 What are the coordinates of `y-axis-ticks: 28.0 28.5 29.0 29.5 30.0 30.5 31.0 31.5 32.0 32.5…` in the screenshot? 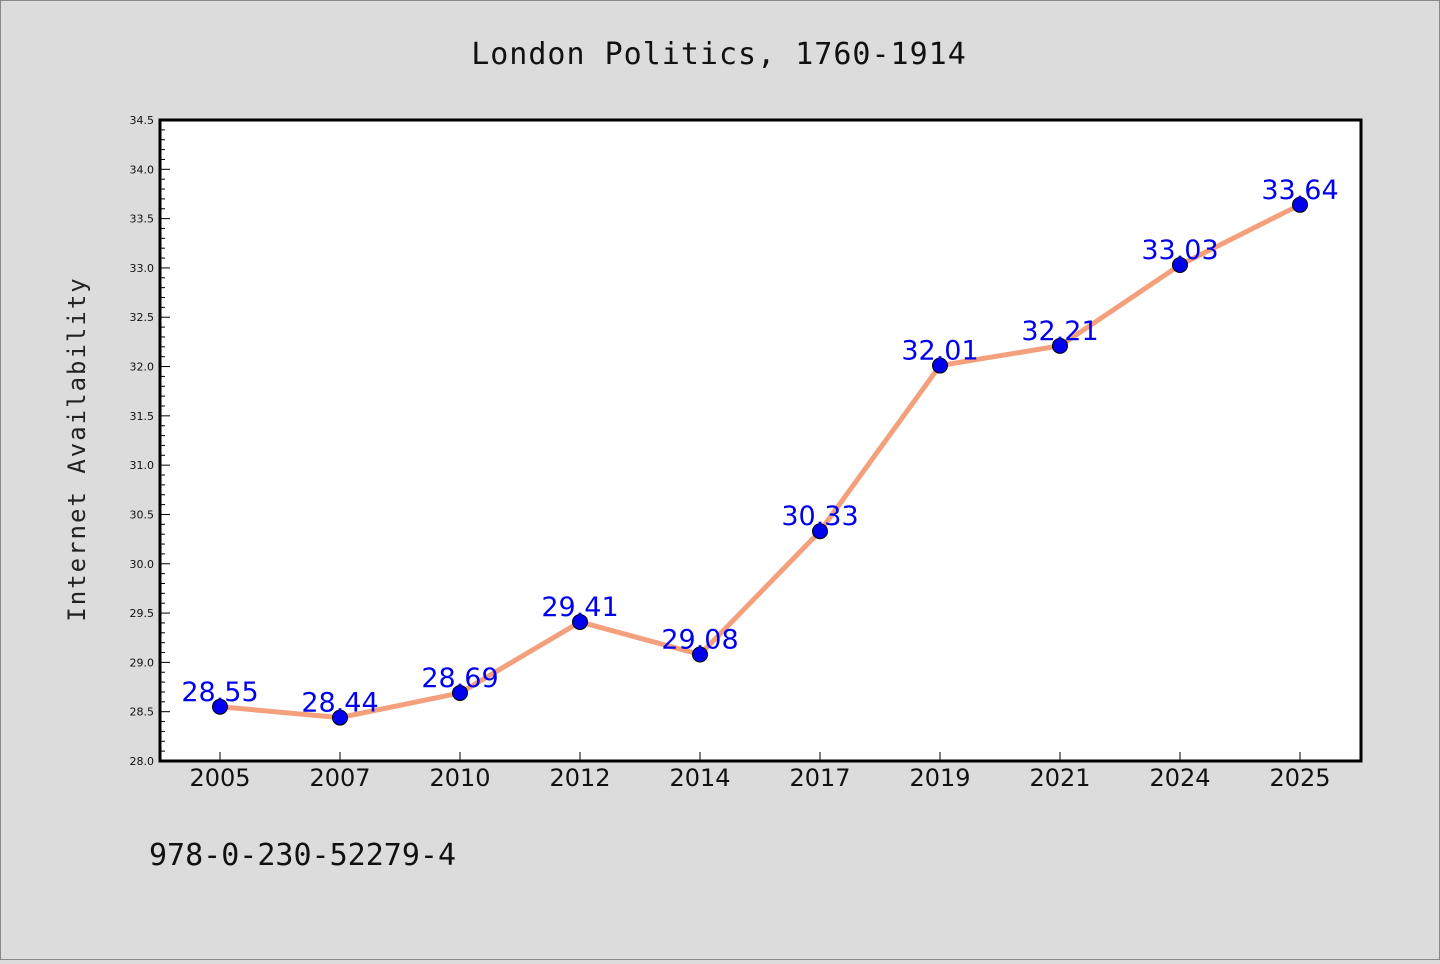 It's located at (150, 441).